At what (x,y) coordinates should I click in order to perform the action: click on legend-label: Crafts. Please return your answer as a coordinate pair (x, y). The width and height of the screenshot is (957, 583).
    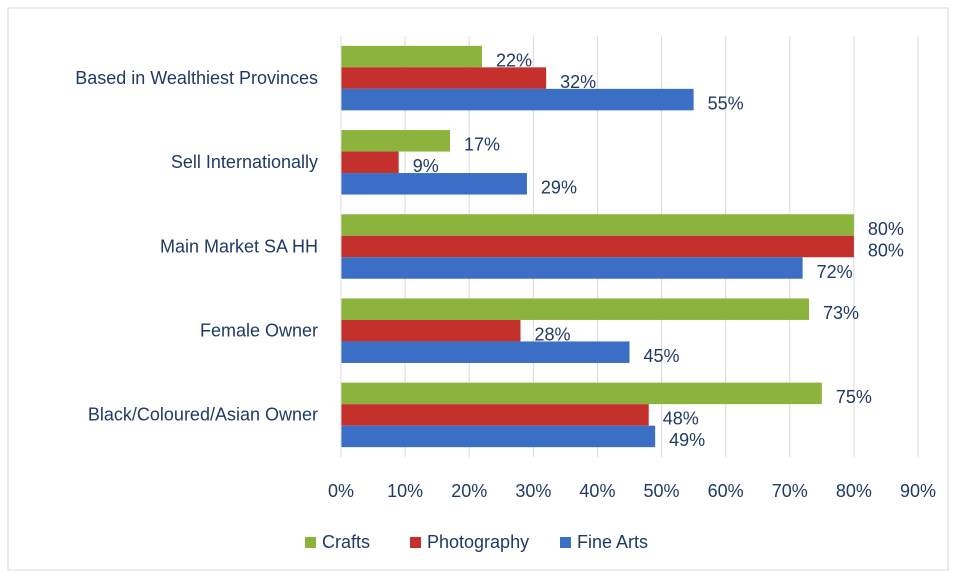
    Looking at the image, I should click on (346, 542).